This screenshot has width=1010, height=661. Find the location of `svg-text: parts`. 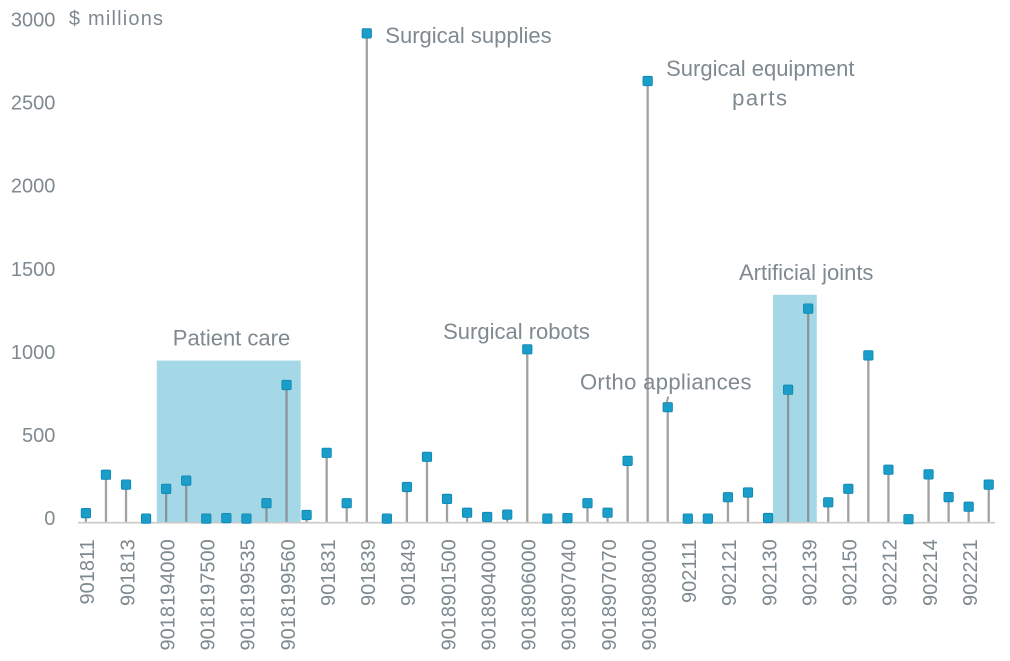

svg-text: parts is located at coordinates (760, 98).